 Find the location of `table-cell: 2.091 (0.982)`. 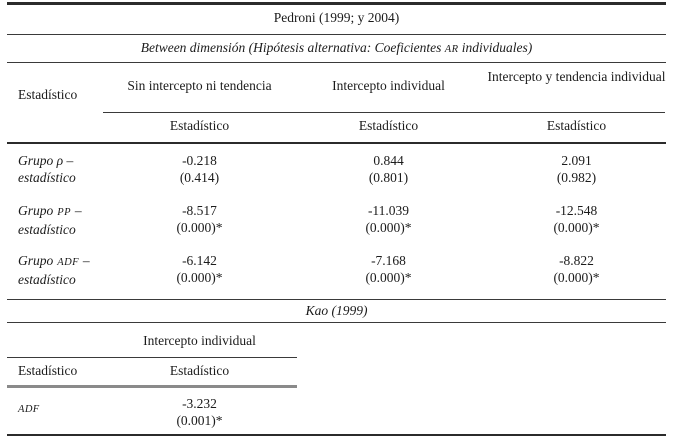

table-cell: 2.091 (0.982) is located at coordinates (576, 169).